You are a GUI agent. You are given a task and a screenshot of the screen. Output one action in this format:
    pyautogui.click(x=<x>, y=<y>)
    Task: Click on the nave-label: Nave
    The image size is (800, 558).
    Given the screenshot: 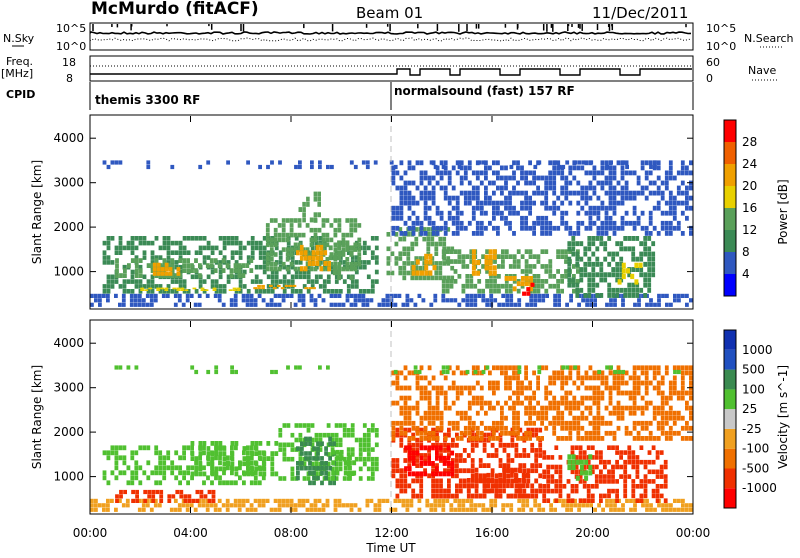 What is the action you would take?
    pyautogui.click(x=762, y=70)
    